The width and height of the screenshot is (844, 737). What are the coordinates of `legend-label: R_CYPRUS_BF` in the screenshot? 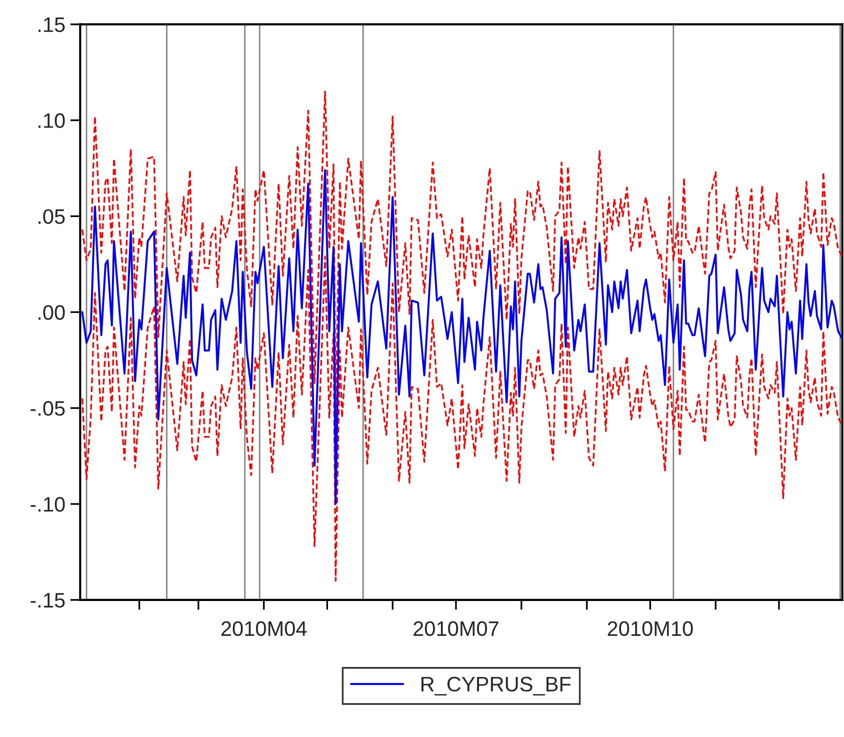 It's located at (496, 686).